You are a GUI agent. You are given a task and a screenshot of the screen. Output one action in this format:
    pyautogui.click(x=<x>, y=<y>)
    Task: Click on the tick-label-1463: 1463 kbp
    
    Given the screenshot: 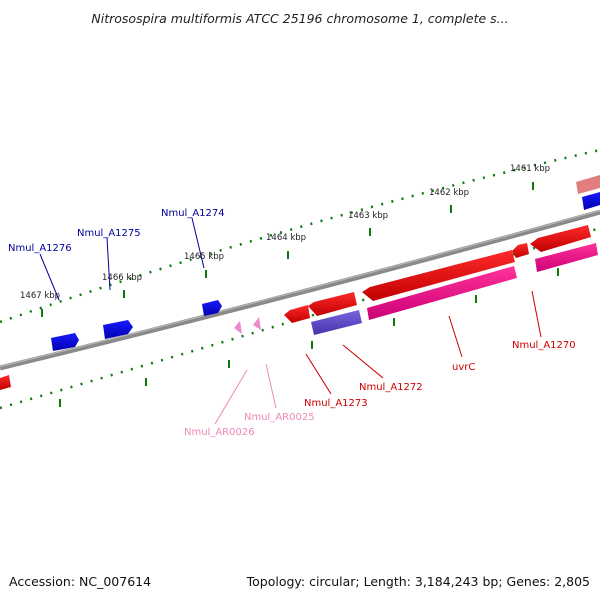 What is the action you would take?
    pyautogui.click(x=368, y=216)
    